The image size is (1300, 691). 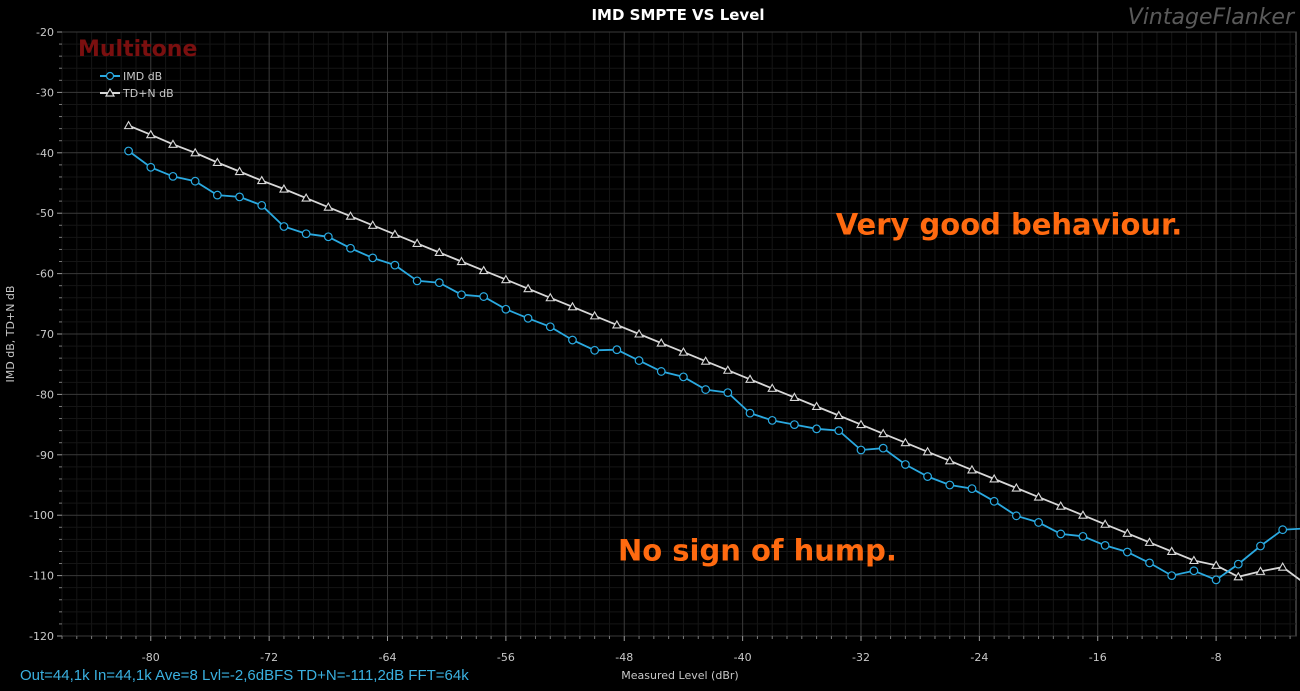 What do you see at coordinates (41, 636) in the screenshot?
I see `y-tick-label: -120` at bounding box center [41, 636].